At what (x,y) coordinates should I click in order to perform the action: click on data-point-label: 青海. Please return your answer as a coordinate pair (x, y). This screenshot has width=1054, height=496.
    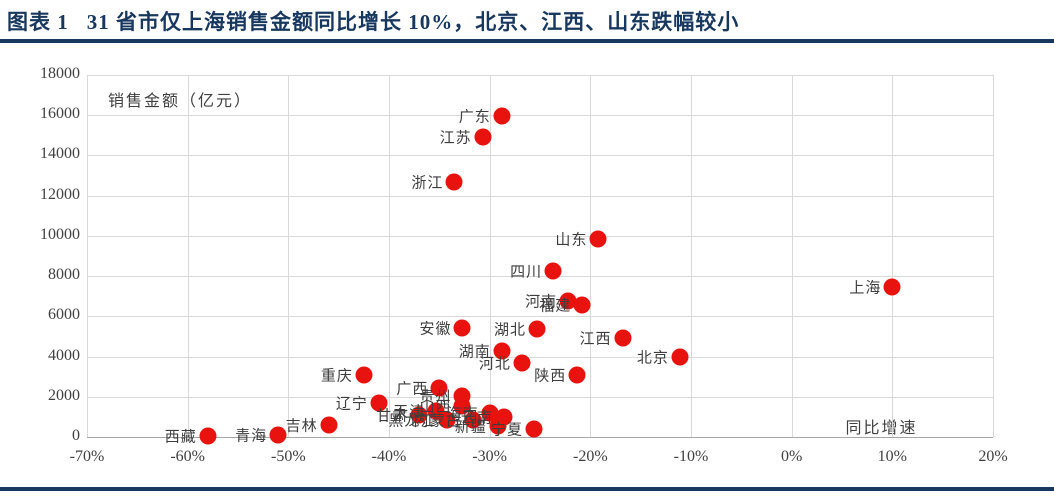
    Looking at the image, I should click on (251, 436).